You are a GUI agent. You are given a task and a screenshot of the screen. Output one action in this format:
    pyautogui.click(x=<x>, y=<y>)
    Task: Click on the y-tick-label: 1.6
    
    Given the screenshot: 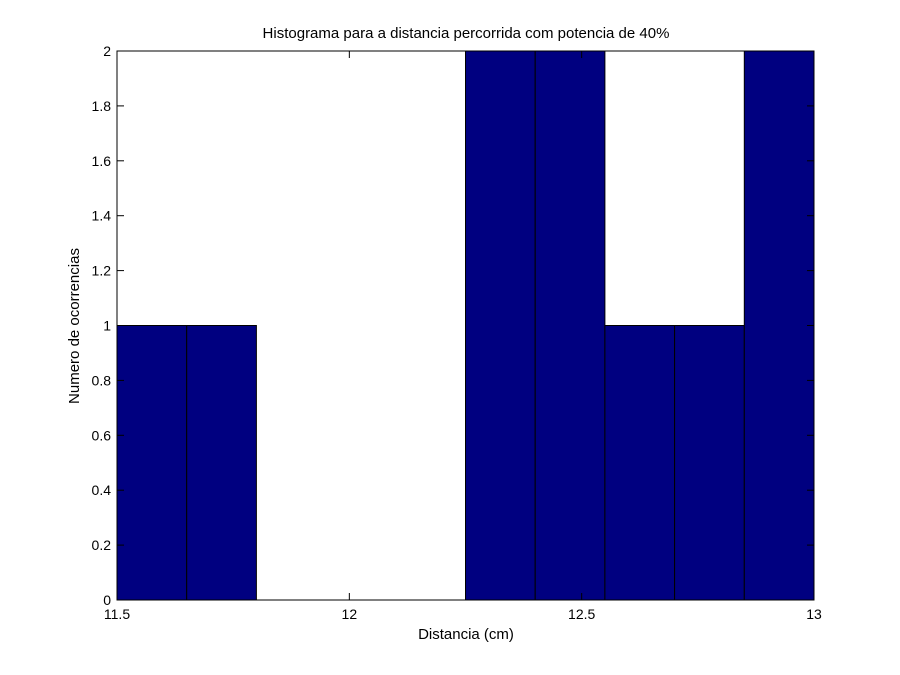 What is the action you would take?
    pyautogui.click(x=102, y=161)
    